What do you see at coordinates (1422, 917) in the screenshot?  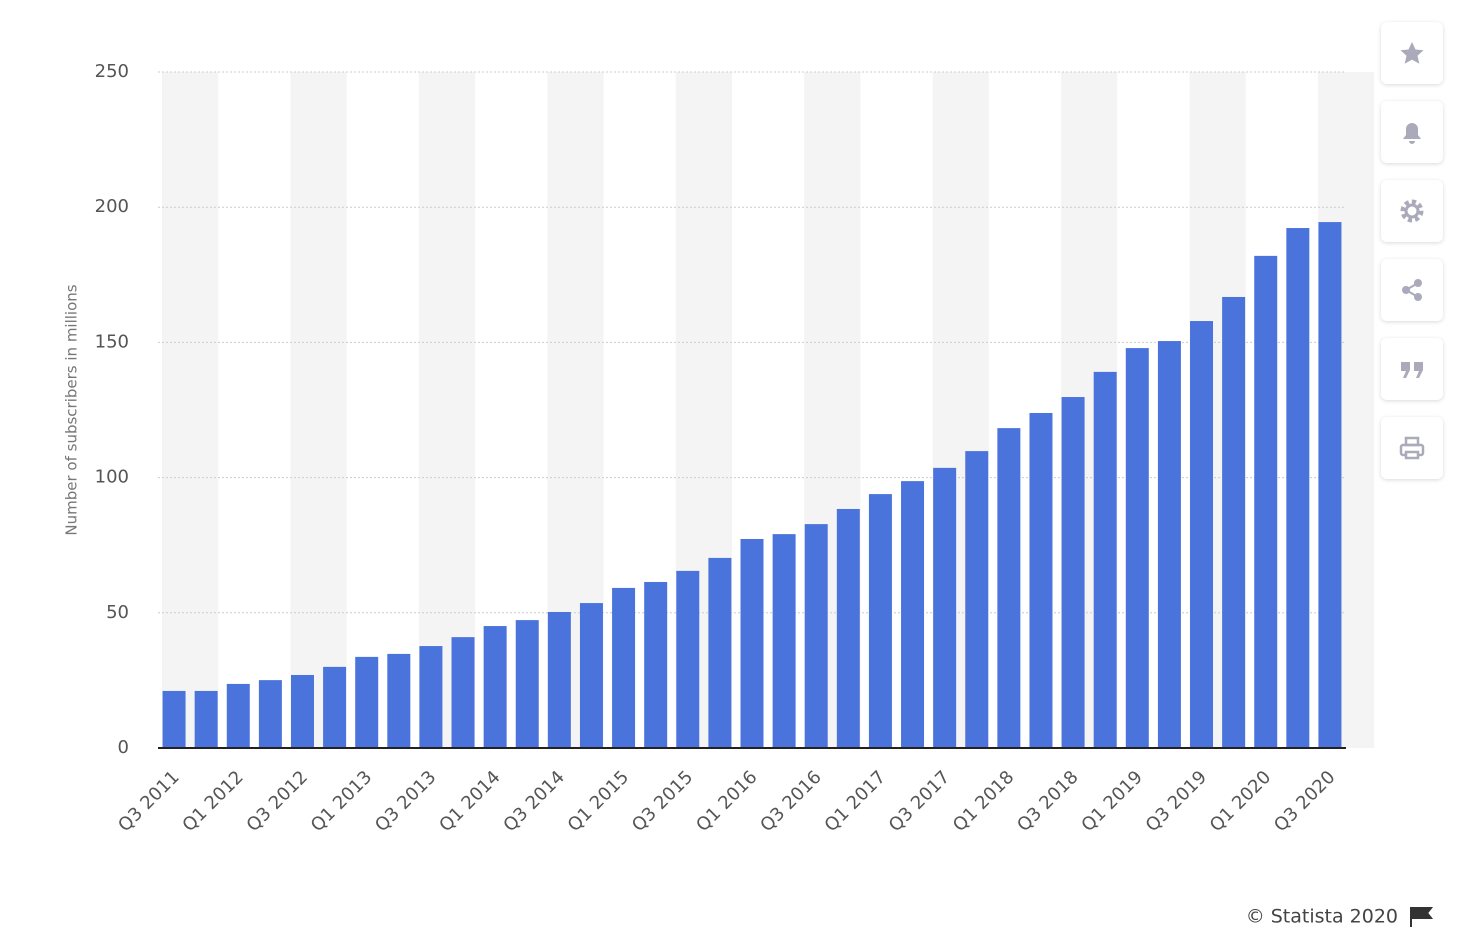 I see `flag-icon` at bounding box center [1422, 917].